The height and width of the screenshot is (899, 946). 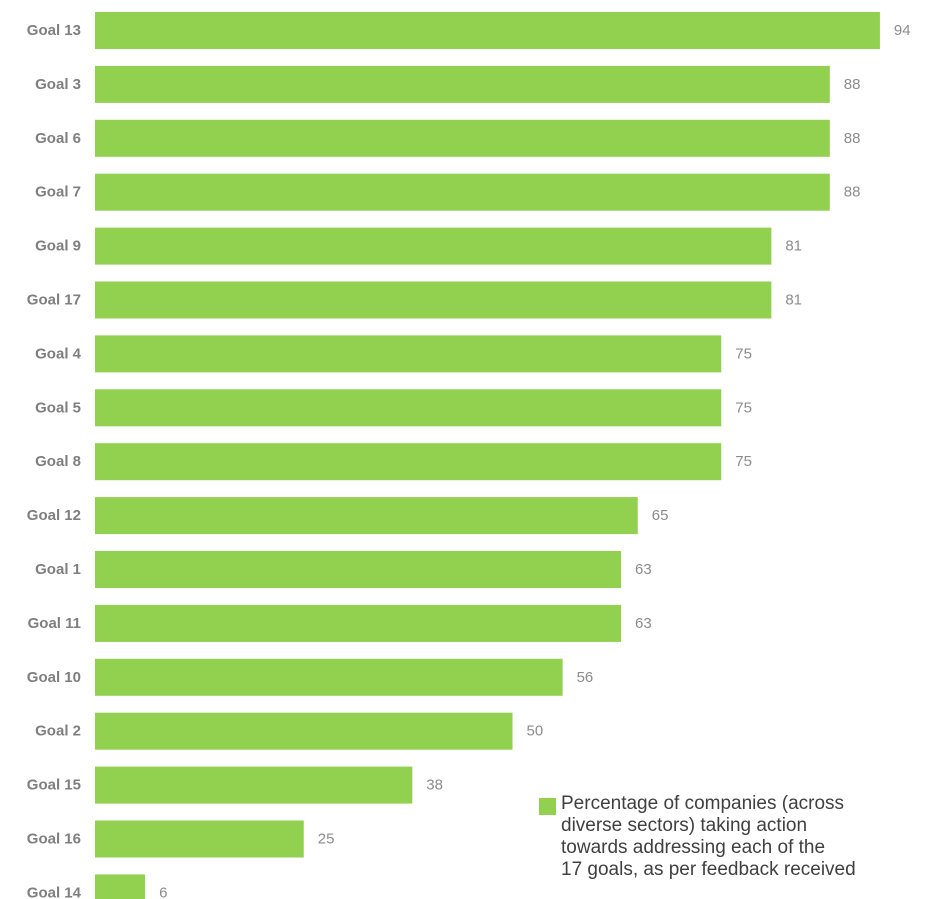 What do you see at coordinates (54, 677) in the screenshot?
I see `category-label: Goal 10` at bounding box center [54, 677].